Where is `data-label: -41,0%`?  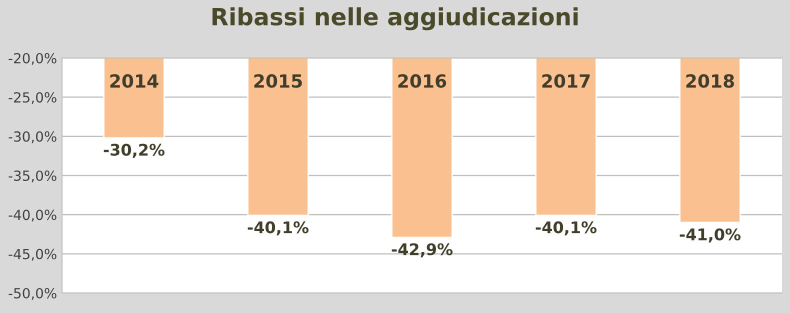
data-label: -41,0% is located at coordinates (710, 235).